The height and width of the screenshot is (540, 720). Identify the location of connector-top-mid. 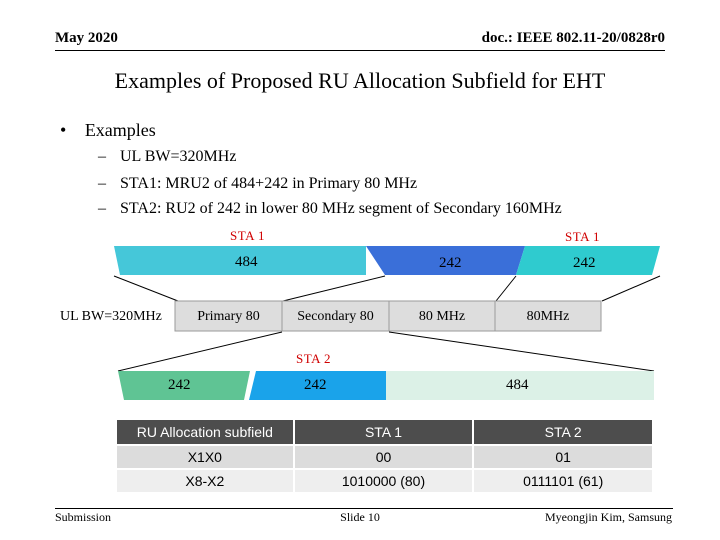
(334, 288).